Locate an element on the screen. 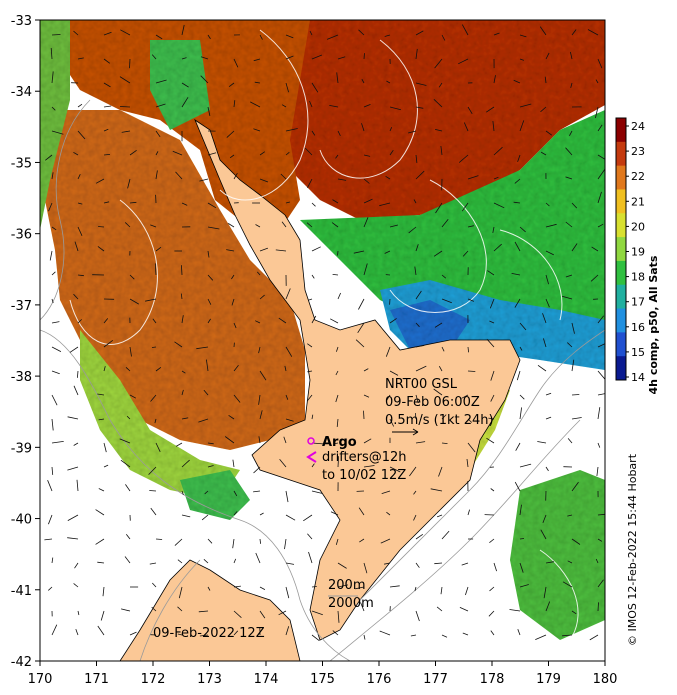 The height and width of the screenshot is (695, 677). lon-tick-label: 173 is located at coordinates (209, 679).